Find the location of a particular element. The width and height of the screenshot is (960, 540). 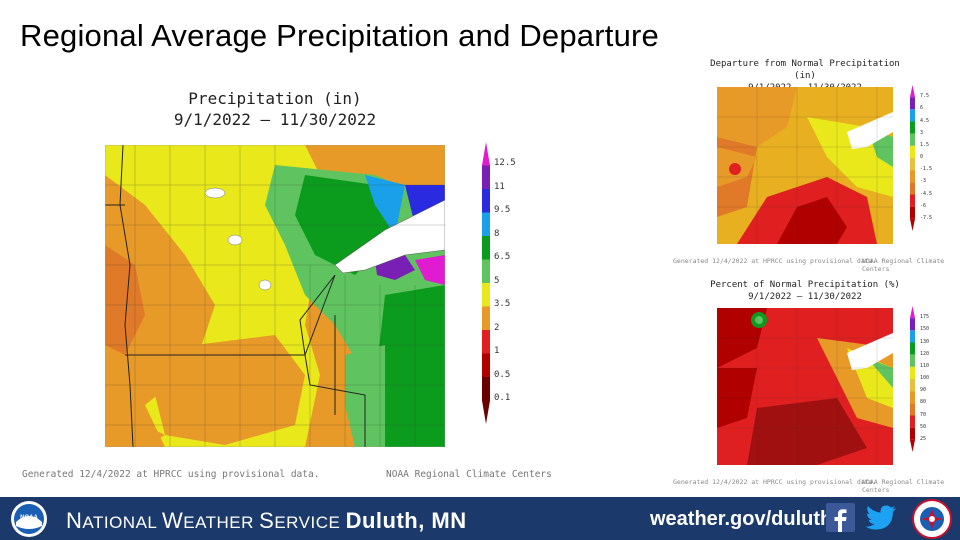

noaa-logo-icon: NOAA is located at coordinates (29, 519).